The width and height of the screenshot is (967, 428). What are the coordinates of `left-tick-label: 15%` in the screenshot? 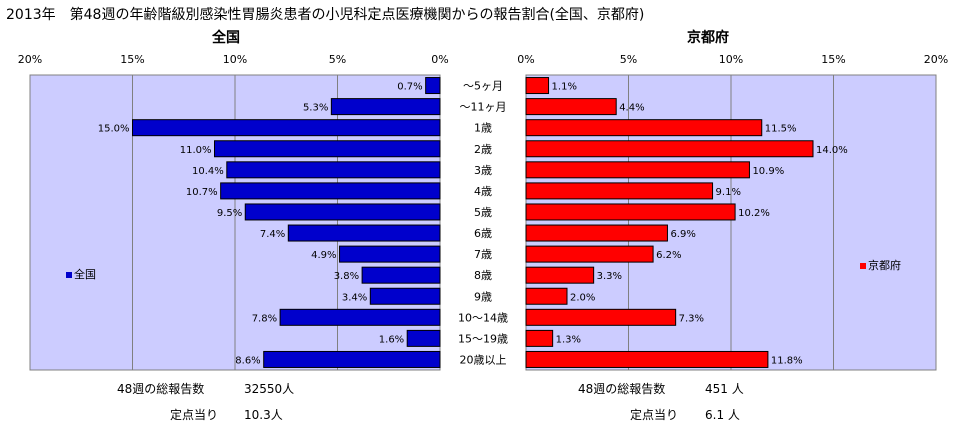 It's located at (132, 59).